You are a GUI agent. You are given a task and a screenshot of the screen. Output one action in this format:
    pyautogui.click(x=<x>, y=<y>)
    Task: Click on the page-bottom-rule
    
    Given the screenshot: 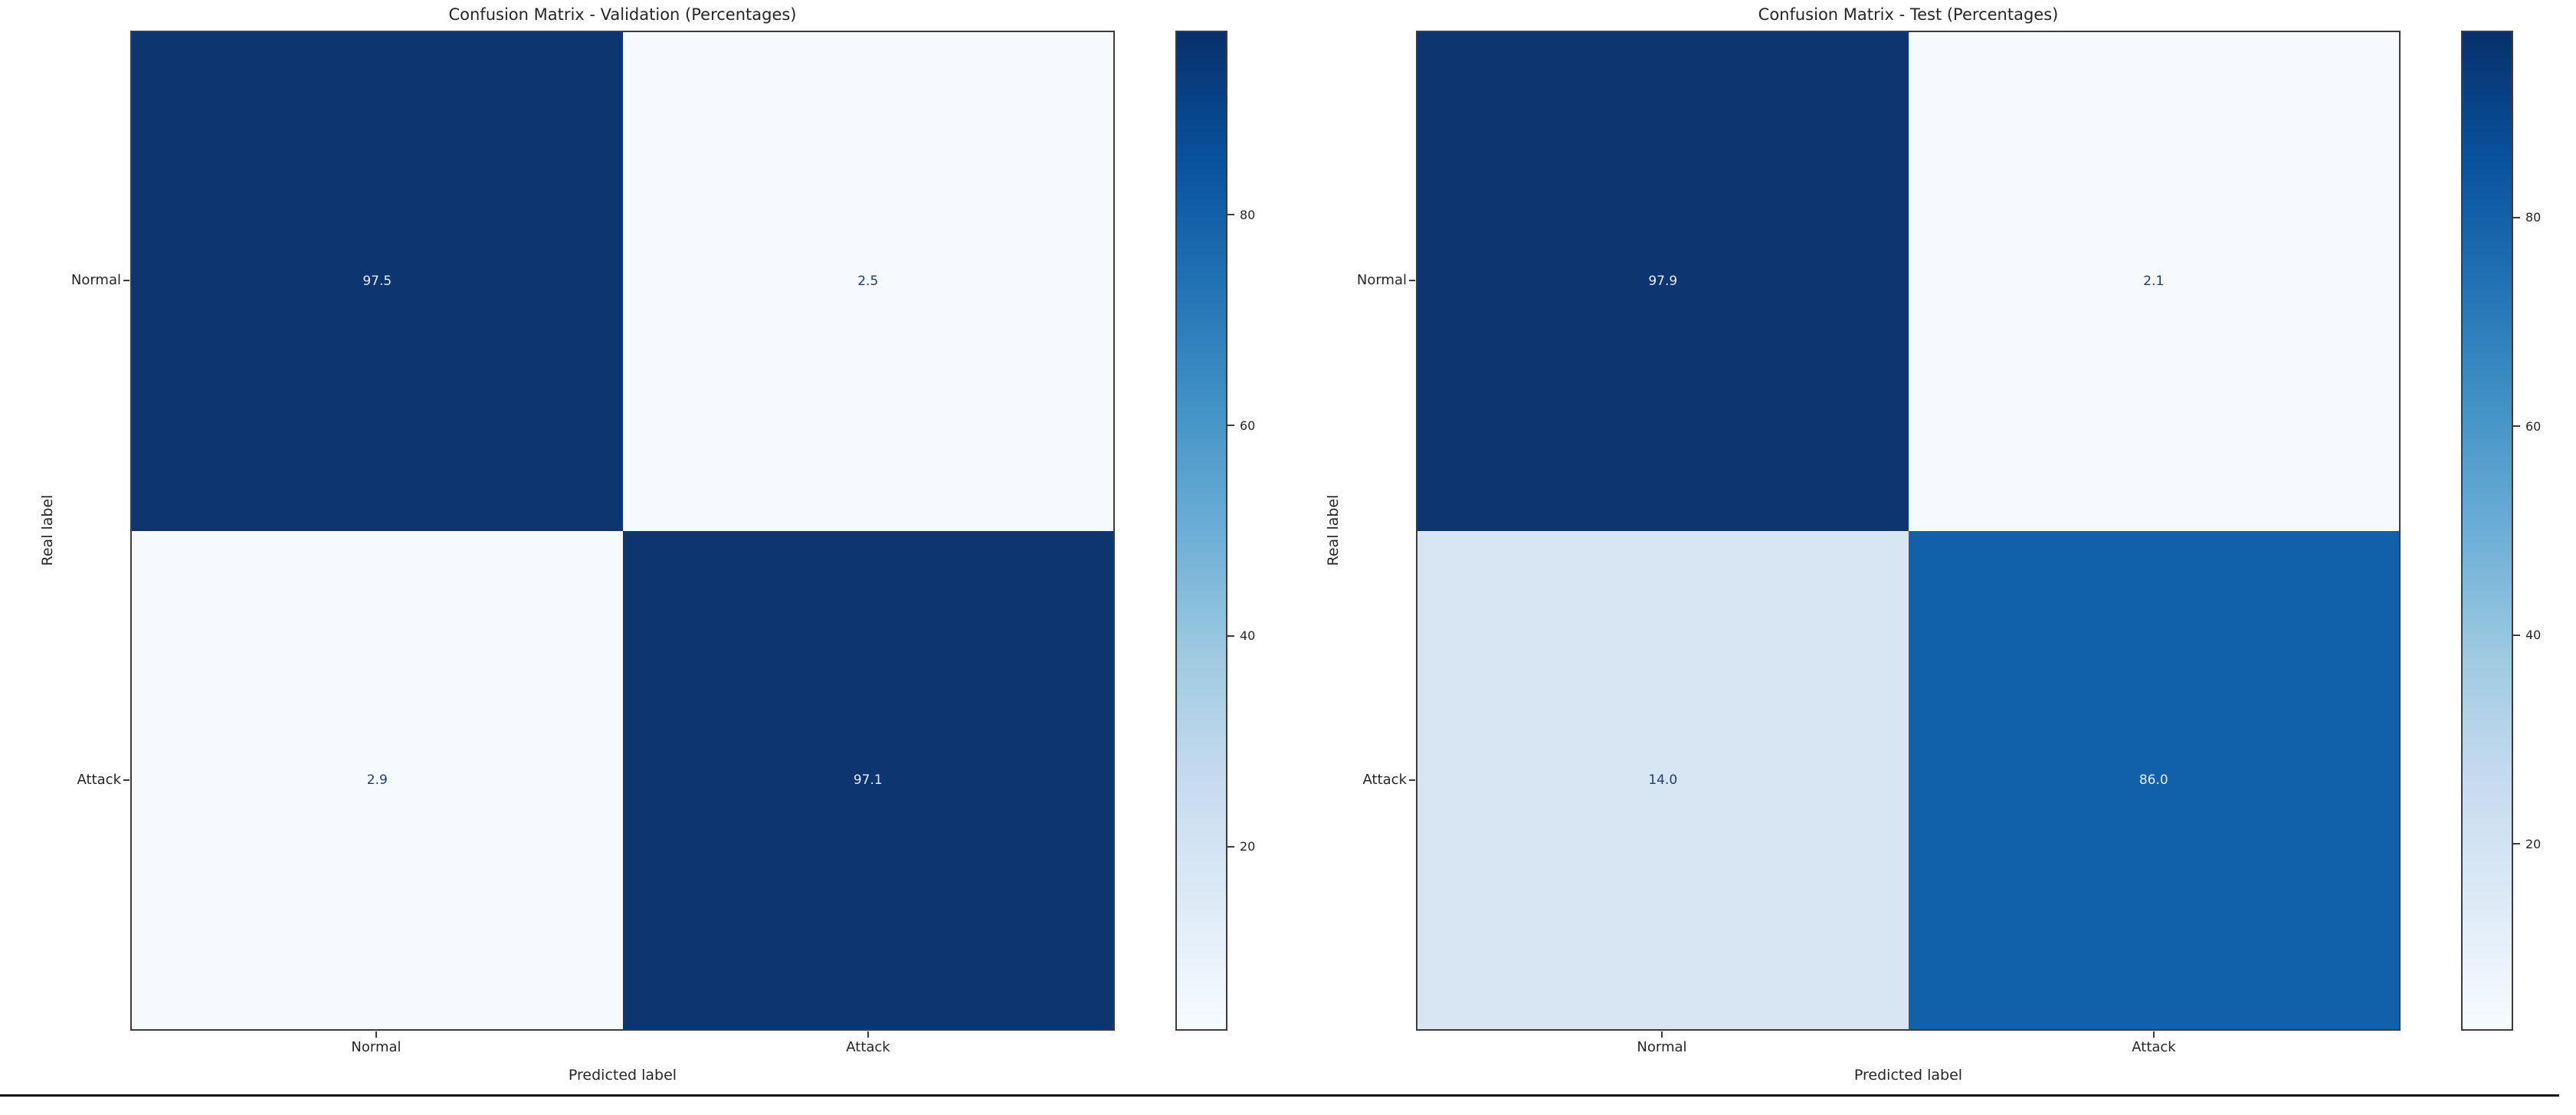 What is the action you would take?
    pyautogui.click(x=1279, y=1096)
    